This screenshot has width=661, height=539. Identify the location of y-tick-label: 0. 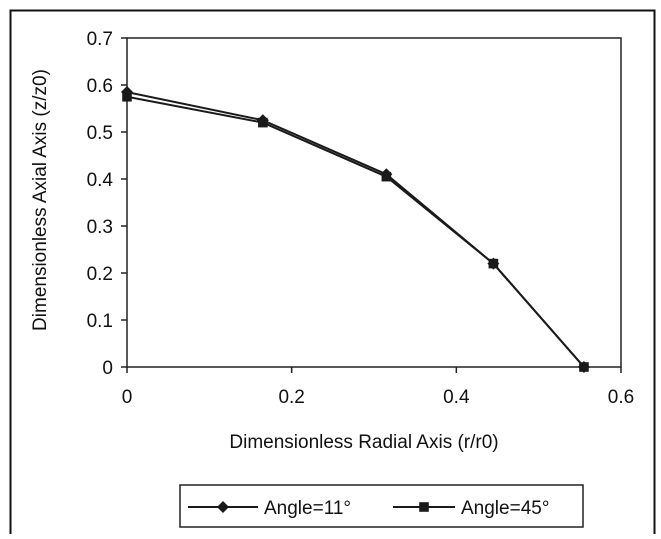
(107, 368).